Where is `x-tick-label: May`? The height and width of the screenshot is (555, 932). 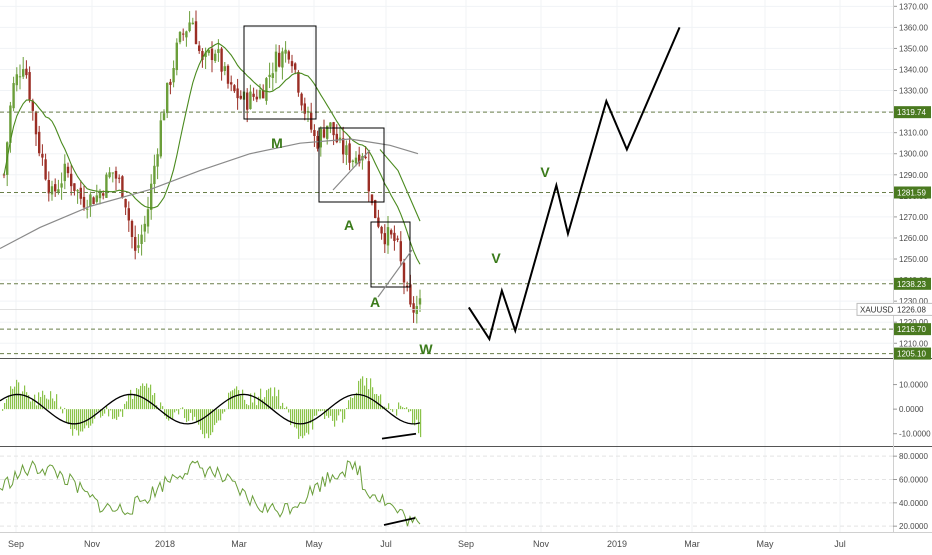 x-tick-label: May is located at coordinates (765, 544).